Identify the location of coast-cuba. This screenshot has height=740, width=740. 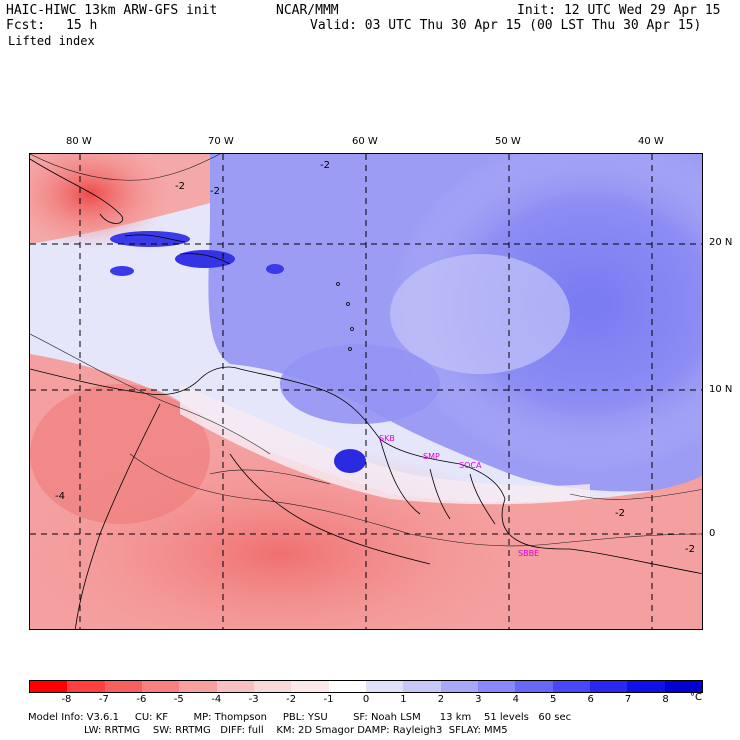
(76, 191).